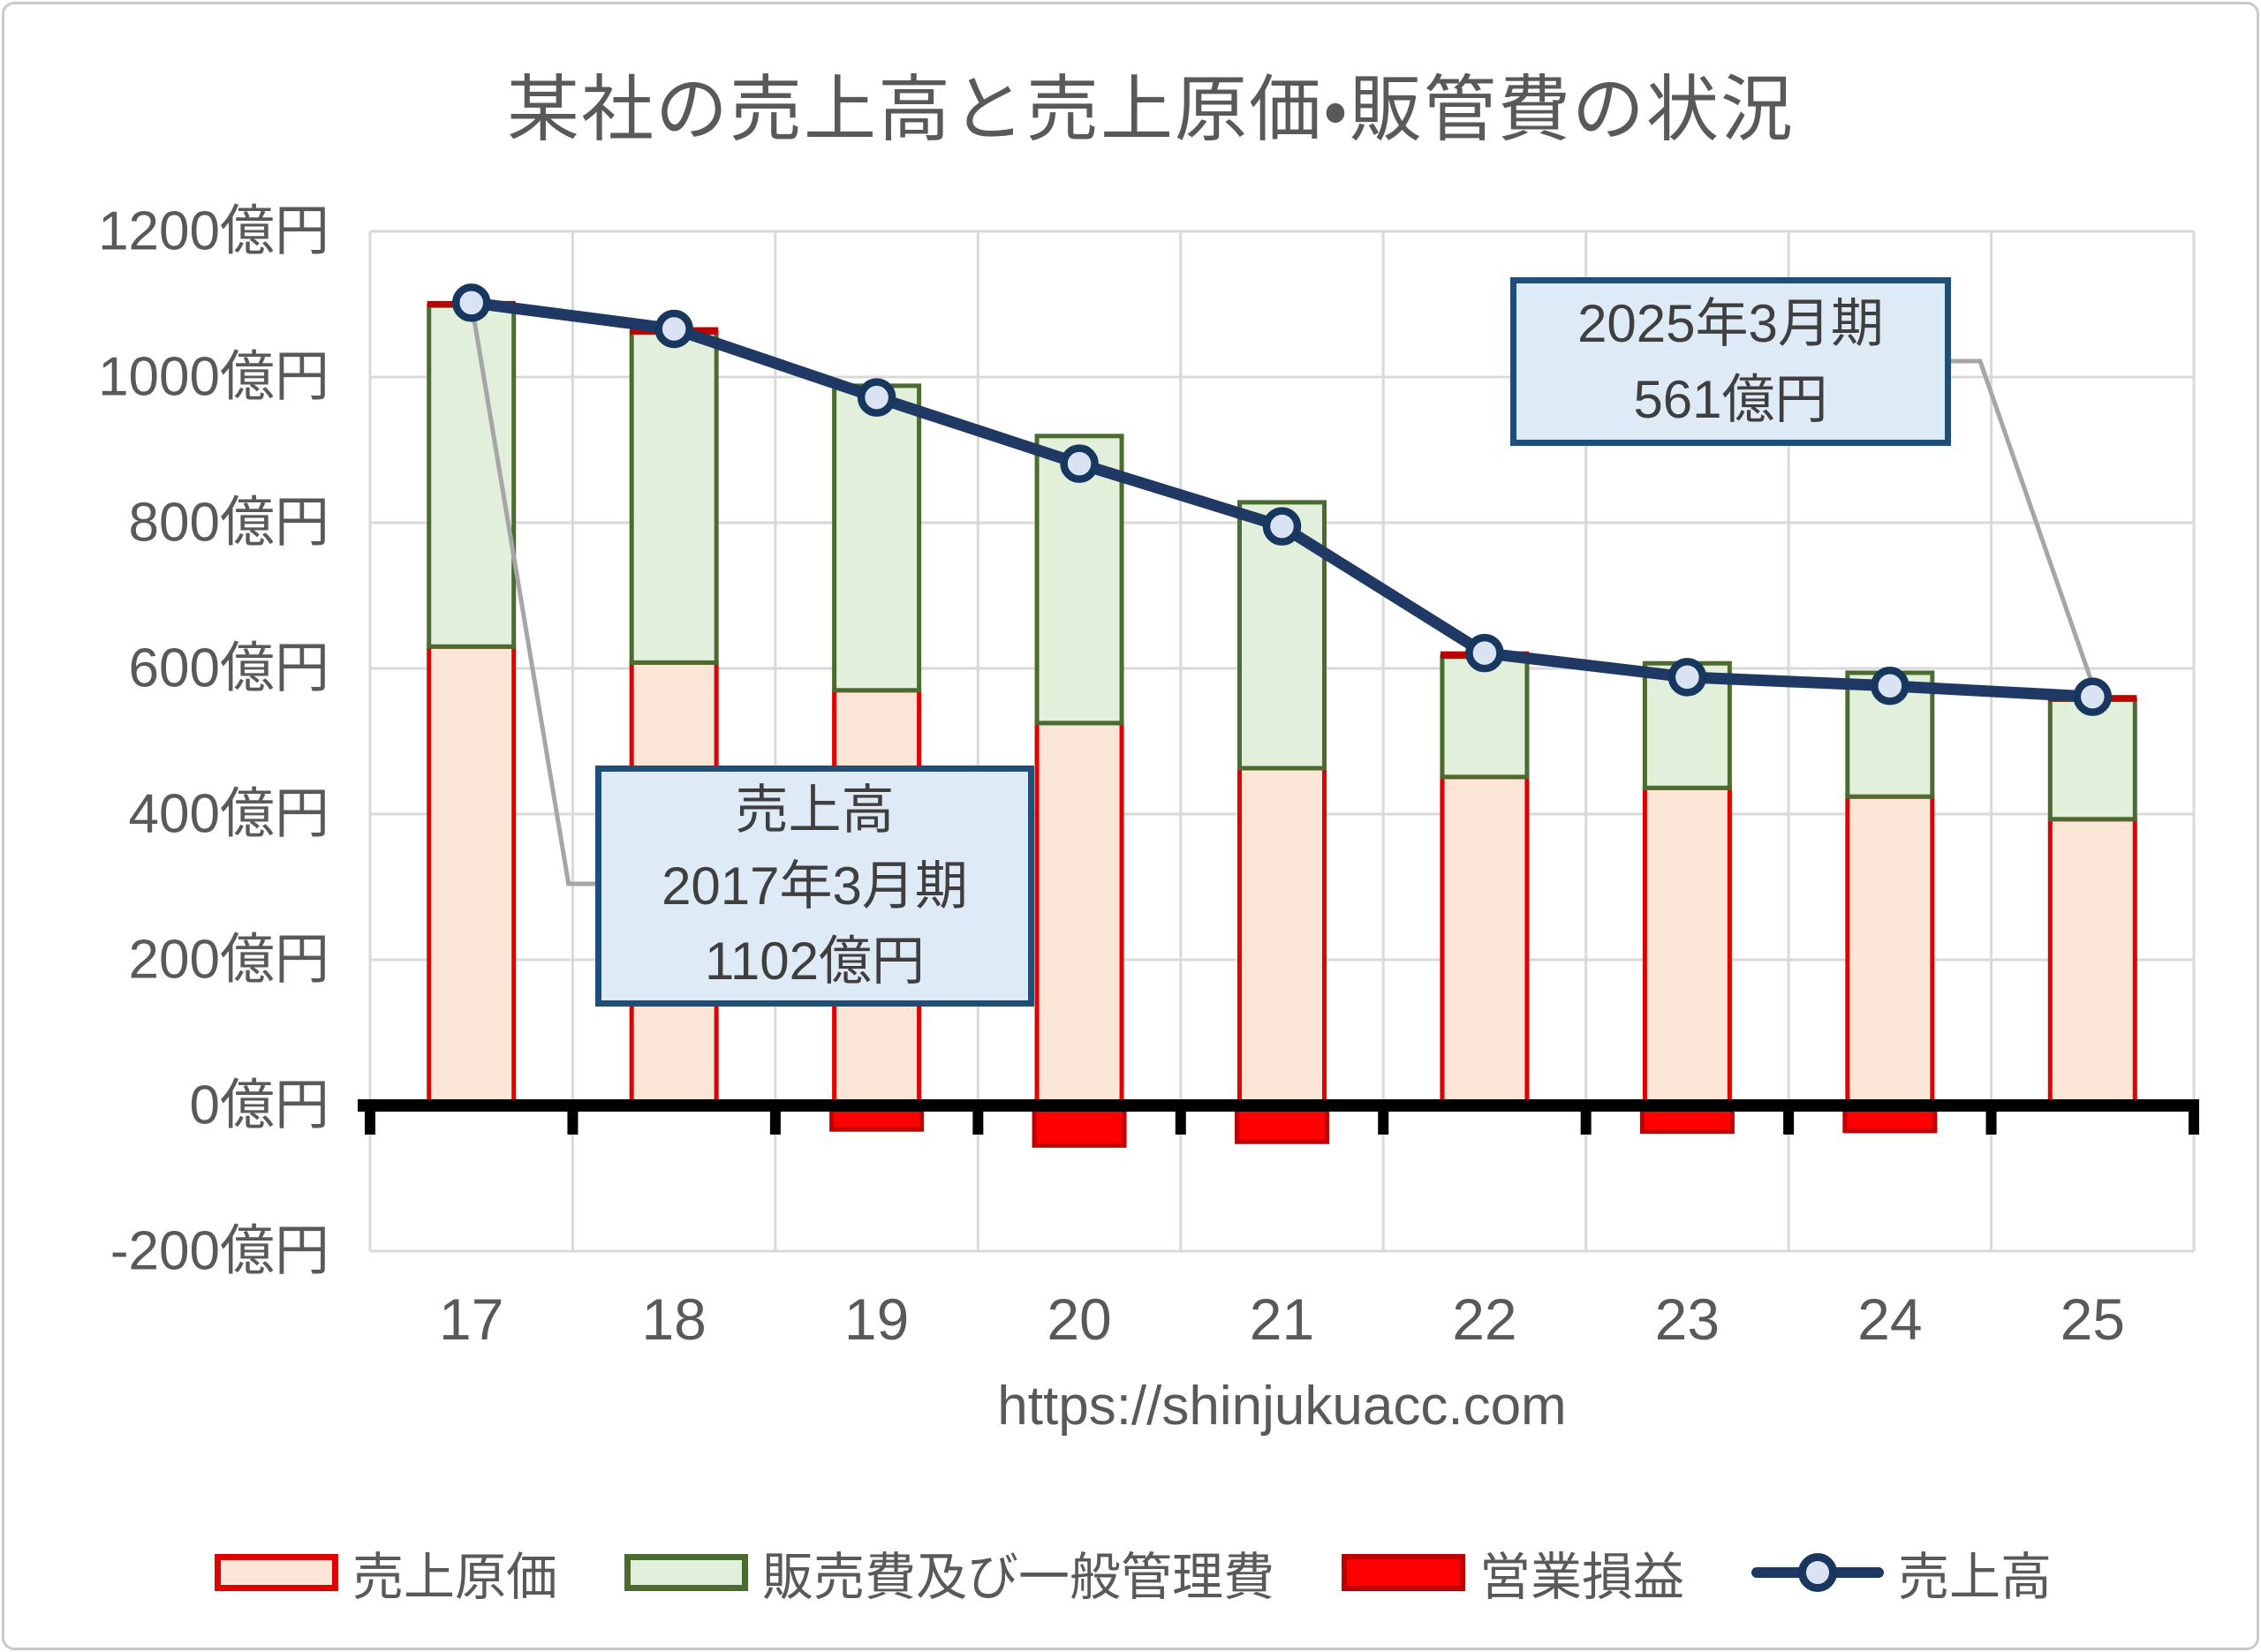 Image resolution: width=2261 pixels, height=1652 pixels. Describe the element at coordinates (259, 1105) in the screenshot. I see `y-axis-tick-label: 0億円` at that location.